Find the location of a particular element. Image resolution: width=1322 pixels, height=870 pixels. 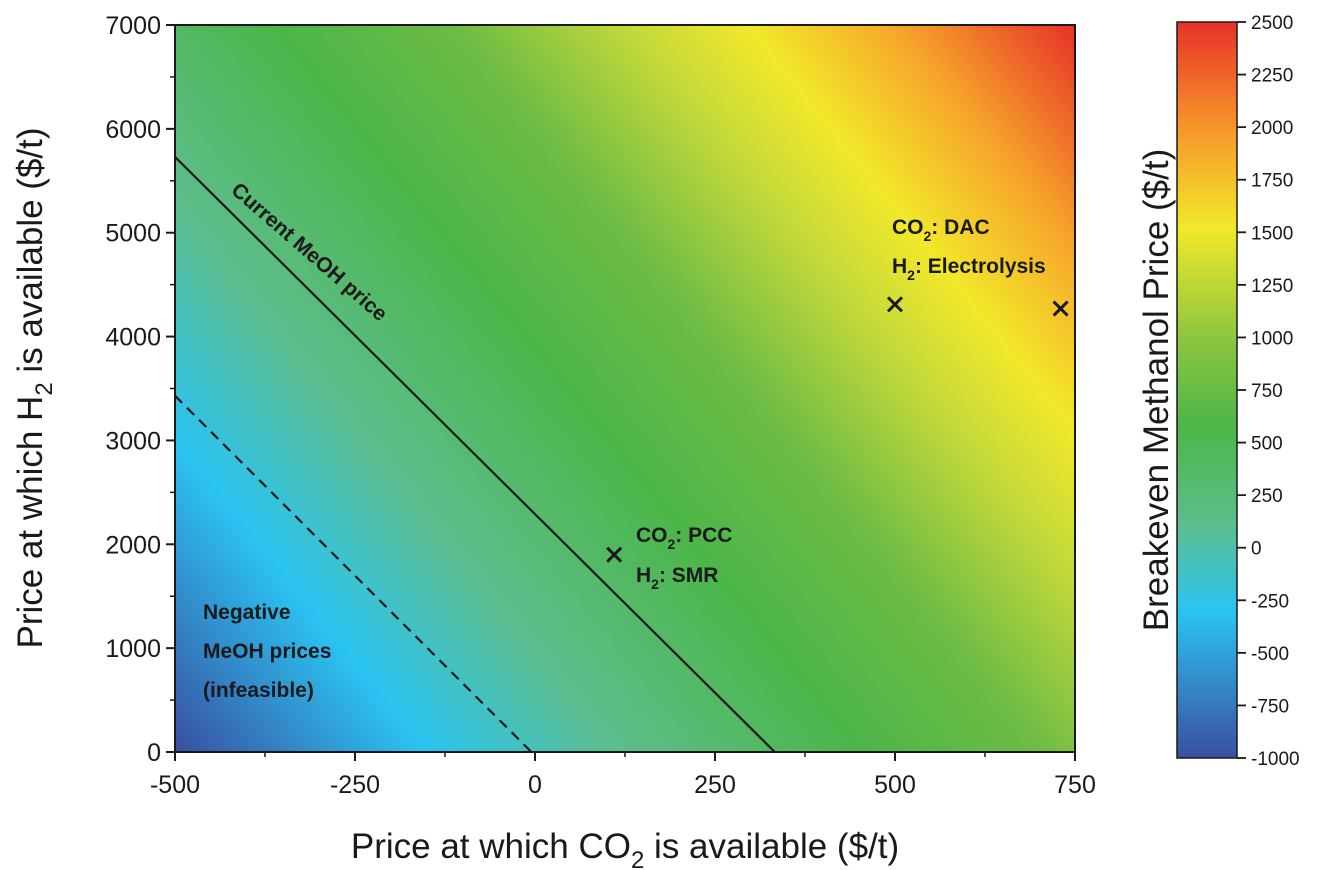

colorbar-tick-label: 2500 is located at coordinates (1272, 23).